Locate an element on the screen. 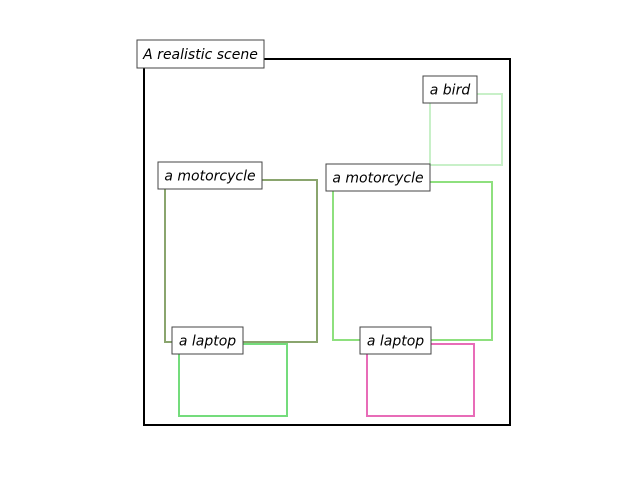 Image resolution: width=640 pixels, height=480 pixels. laptop-left-label-text: a laptop is located at coordinates (207, 342).